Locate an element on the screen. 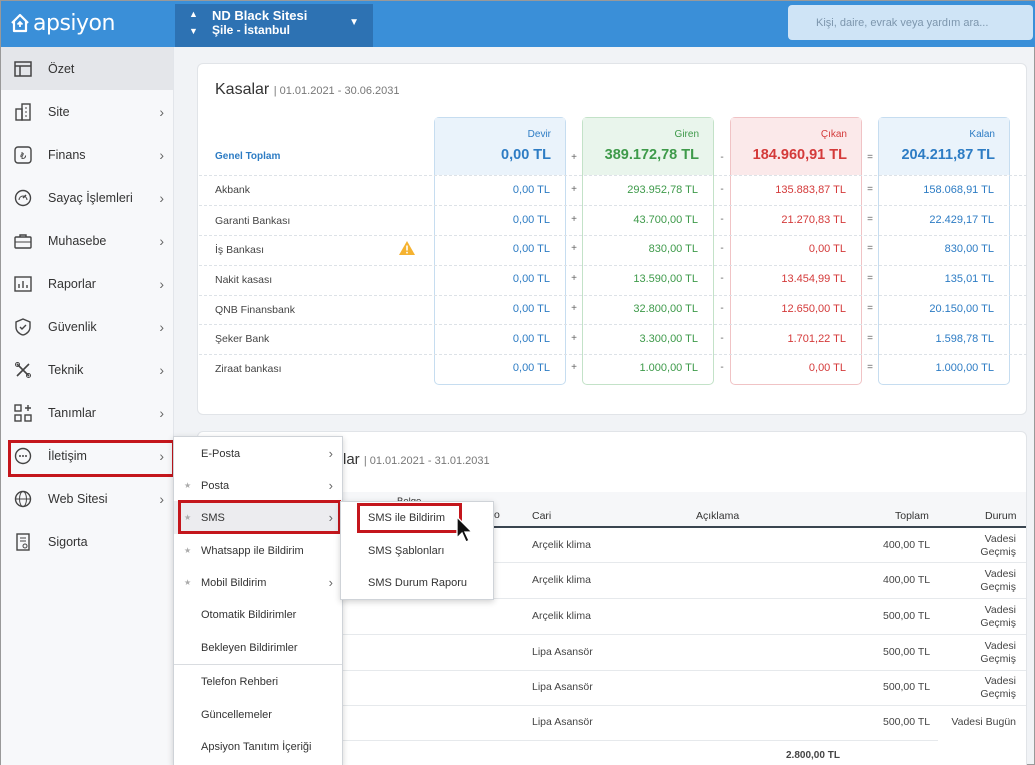 The height and width of the screenshot is (765, 1035). menu-item-label: Posta is located at coordinates (215, 485).